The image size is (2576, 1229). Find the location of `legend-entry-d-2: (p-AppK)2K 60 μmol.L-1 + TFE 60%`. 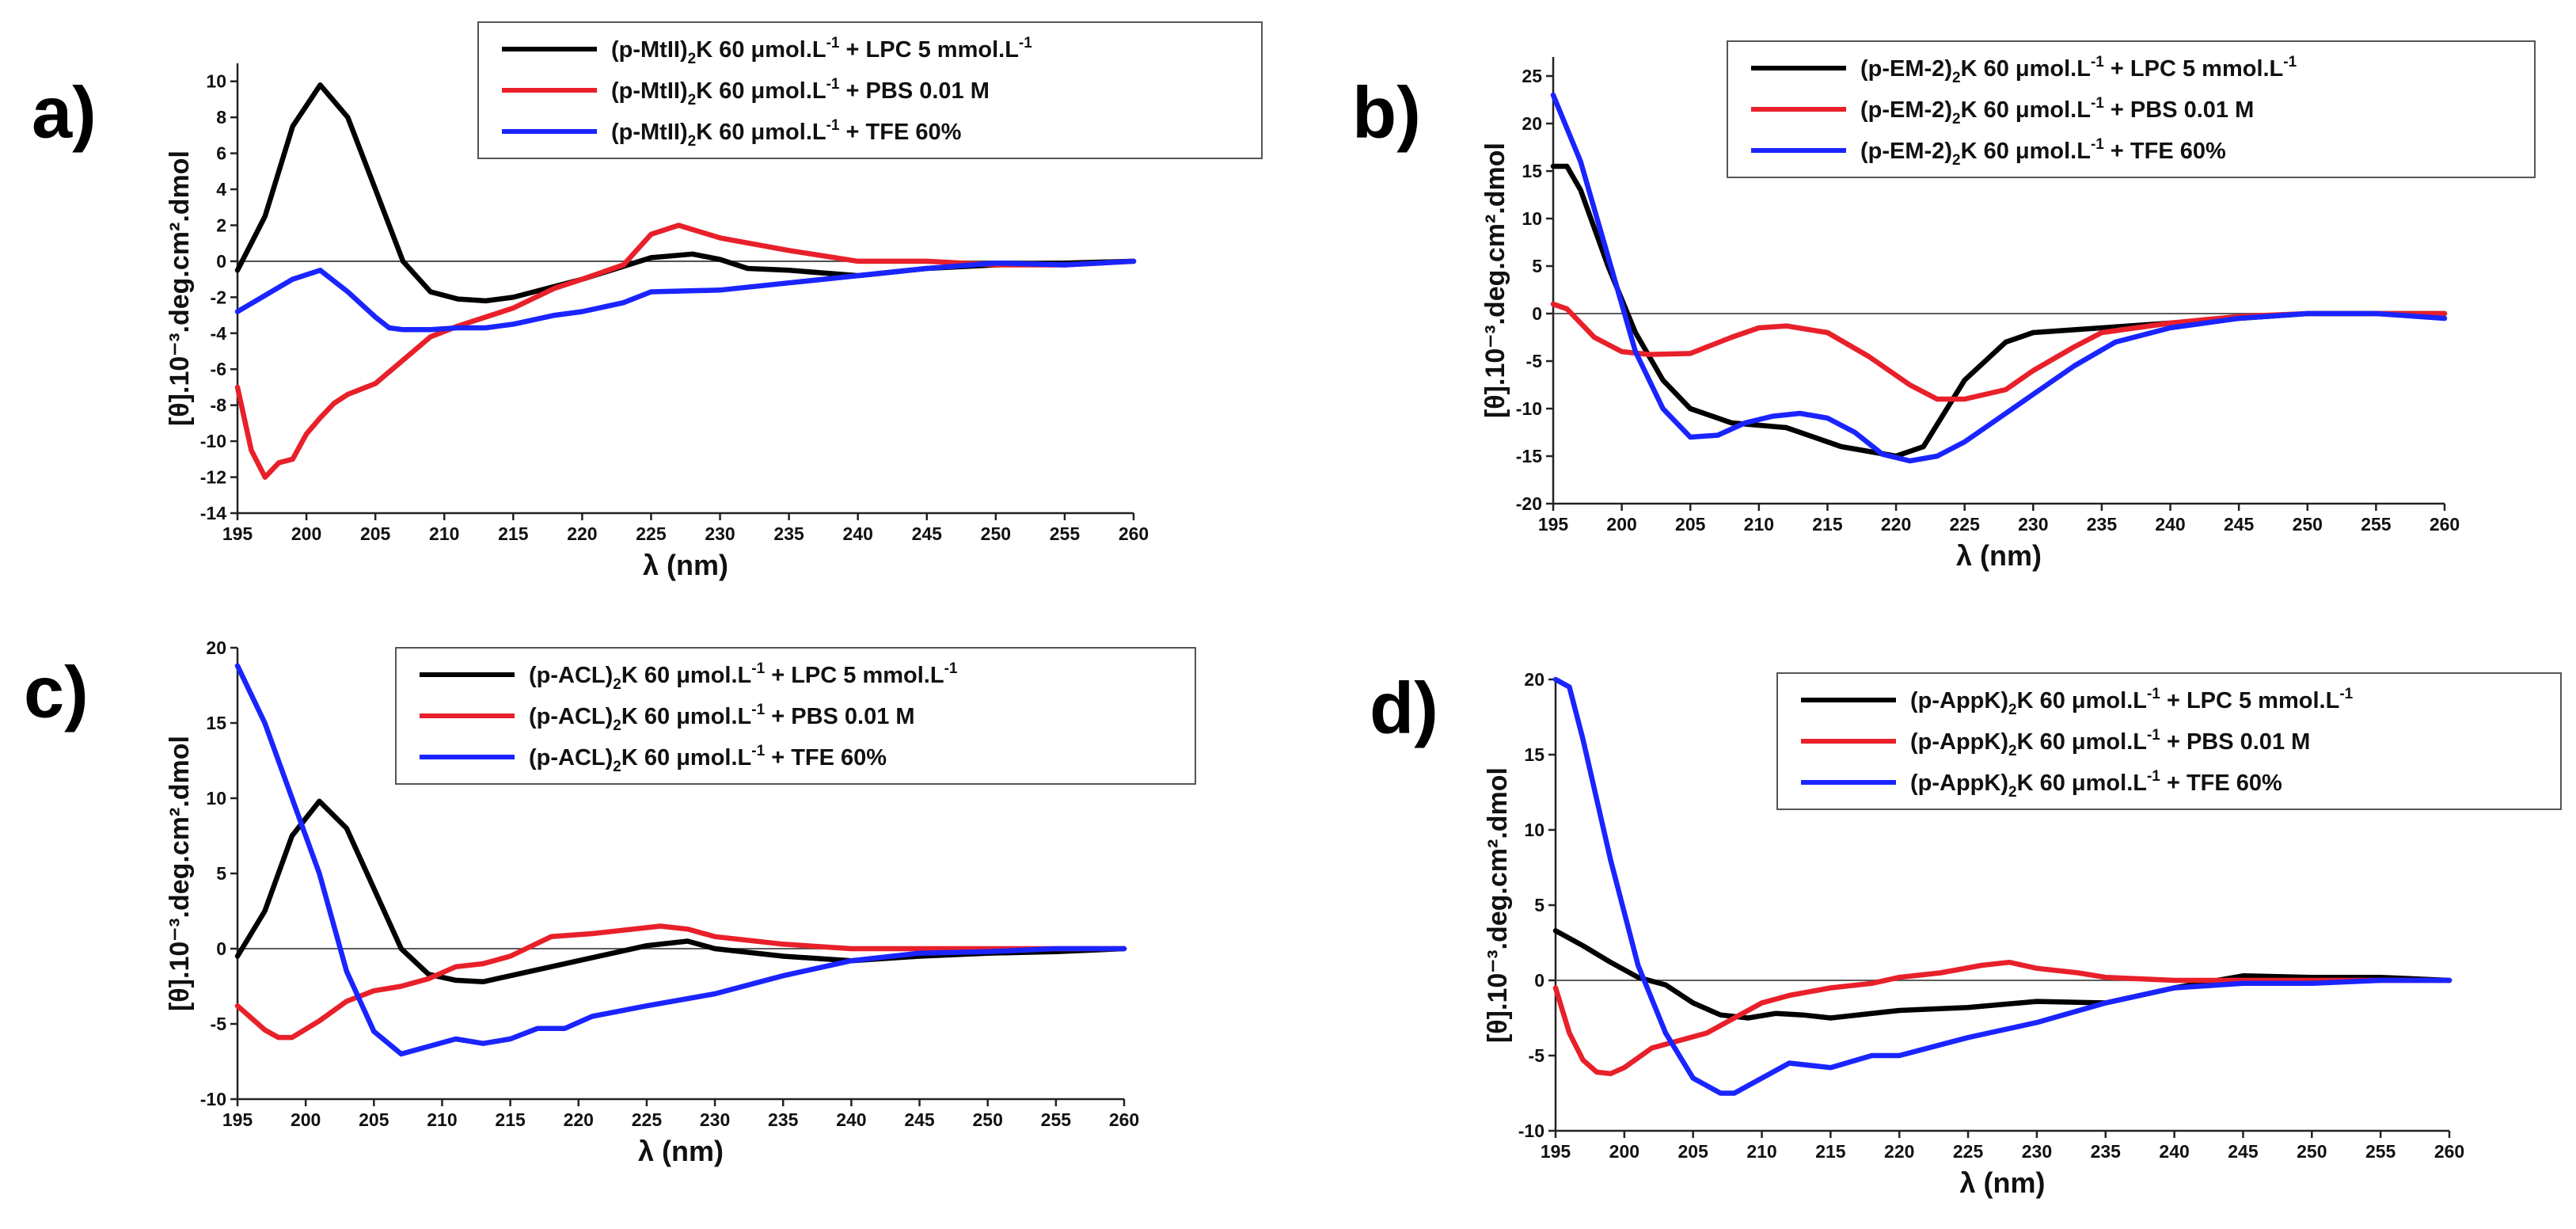

legend-entry-d-2: (p-AppK)2K 60 μmol.L-1 + TFE 60% is located at coordinates (2096, 784).